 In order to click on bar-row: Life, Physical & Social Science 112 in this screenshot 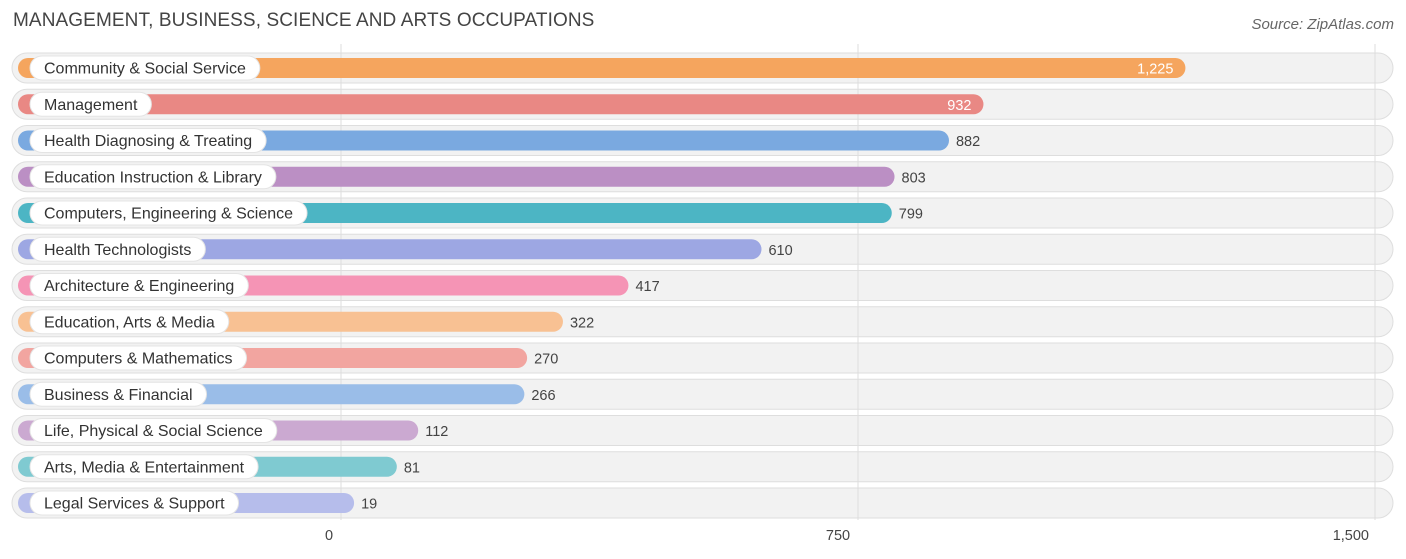, I will do `click(233, 430)`.